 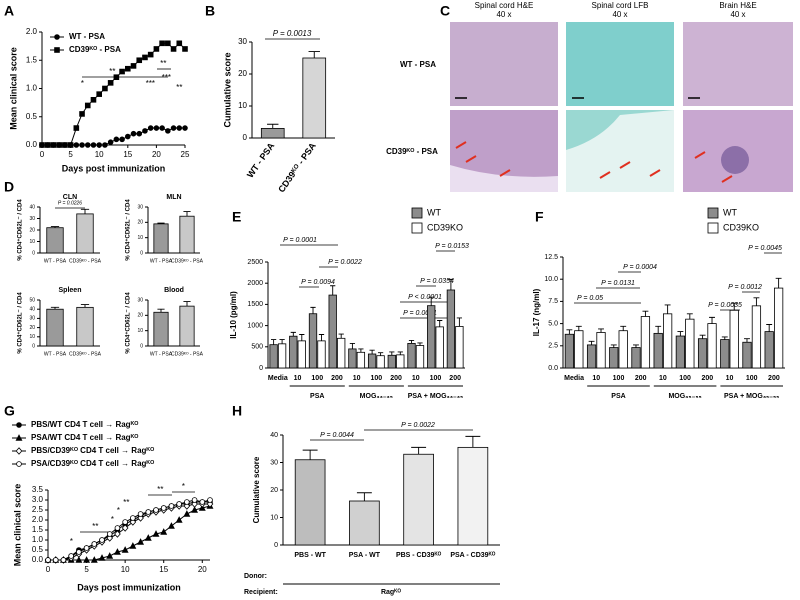 I want to click on x-tick-label: 5, so click(x=70, y=154).